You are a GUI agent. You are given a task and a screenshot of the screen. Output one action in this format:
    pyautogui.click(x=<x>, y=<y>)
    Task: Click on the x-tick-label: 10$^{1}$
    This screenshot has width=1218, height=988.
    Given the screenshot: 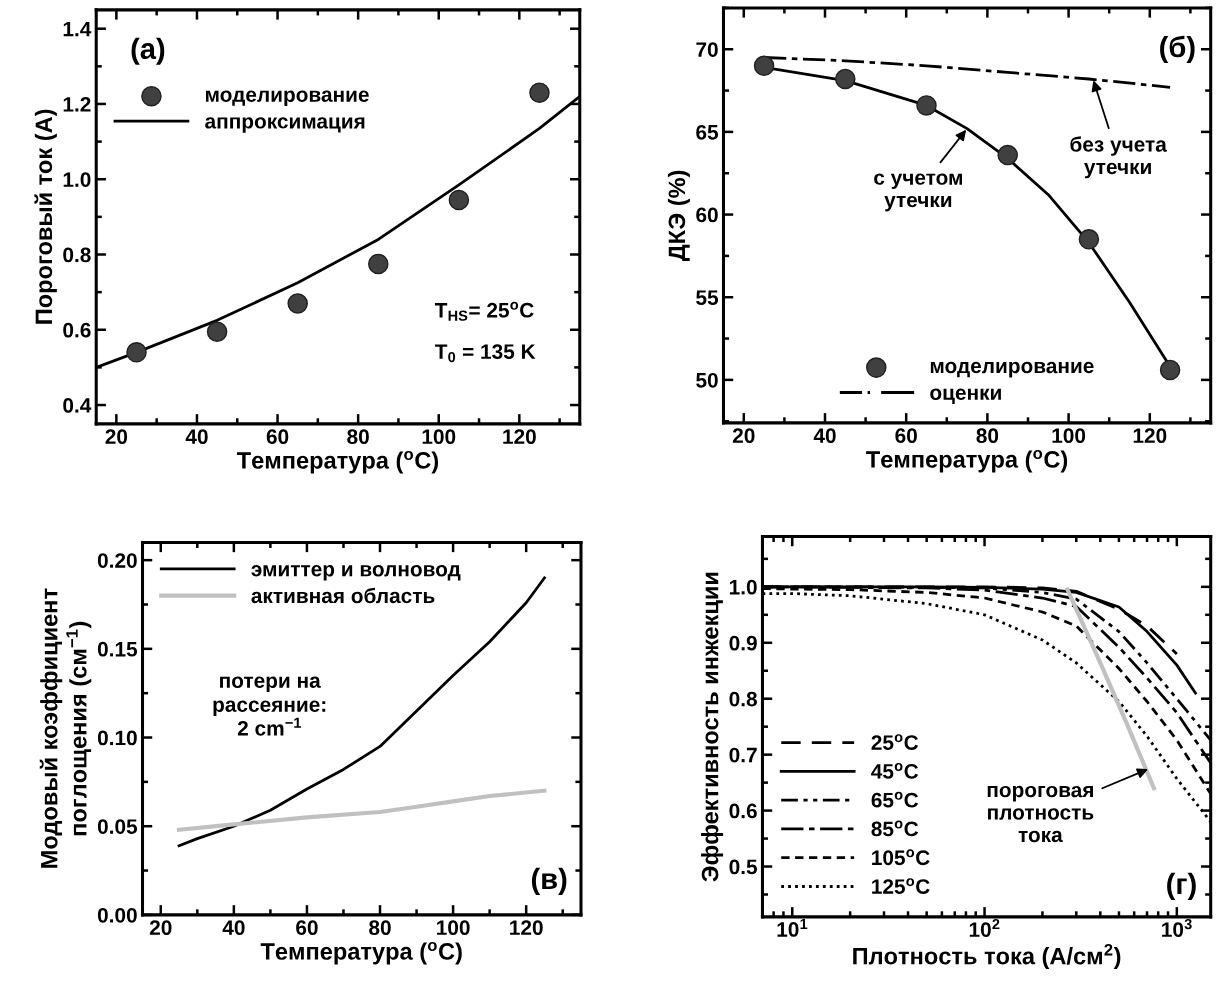 What is the action you would take?
    pyautogui.click(x=792, y=927)
    